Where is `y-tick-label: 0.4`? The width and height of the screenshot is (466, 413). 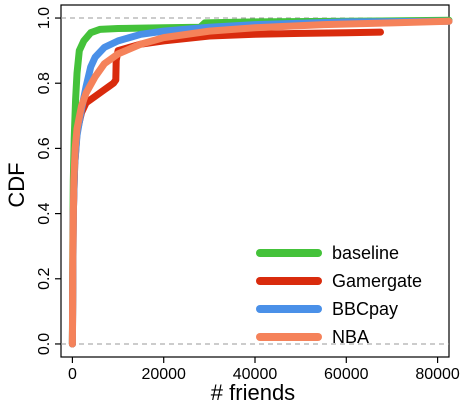 y-tick-label: 0.4 is located at coordinates (44, 213).